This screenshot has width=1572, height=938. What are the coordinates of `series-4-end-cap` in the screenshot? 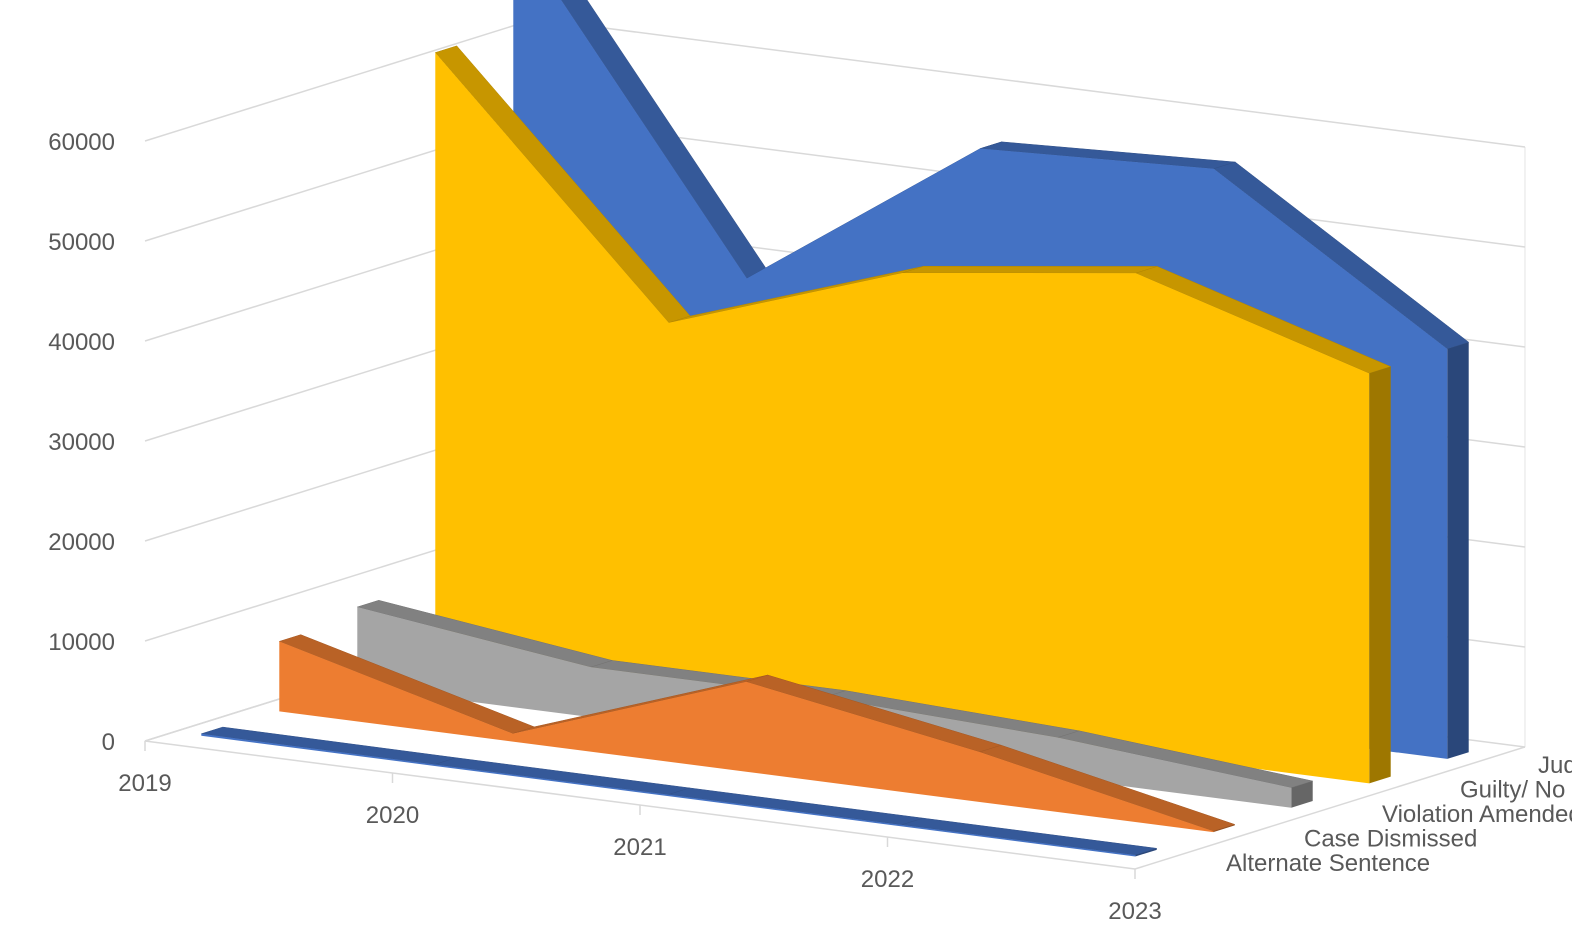 It's located at (1458, 550).